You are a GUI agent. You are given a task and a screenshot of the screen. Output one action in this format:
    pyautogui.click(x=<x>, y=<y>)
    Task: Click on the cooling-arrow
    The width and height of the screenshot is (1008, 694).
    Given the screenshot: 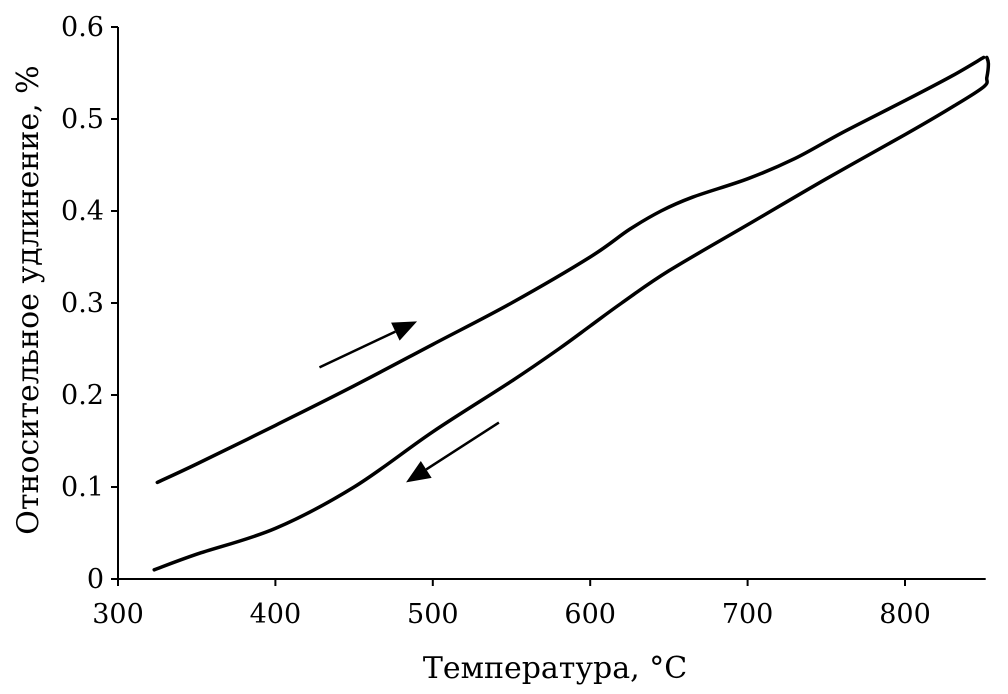 What is the action you would take?
    pyautogui.click(x=453, y=452)
    